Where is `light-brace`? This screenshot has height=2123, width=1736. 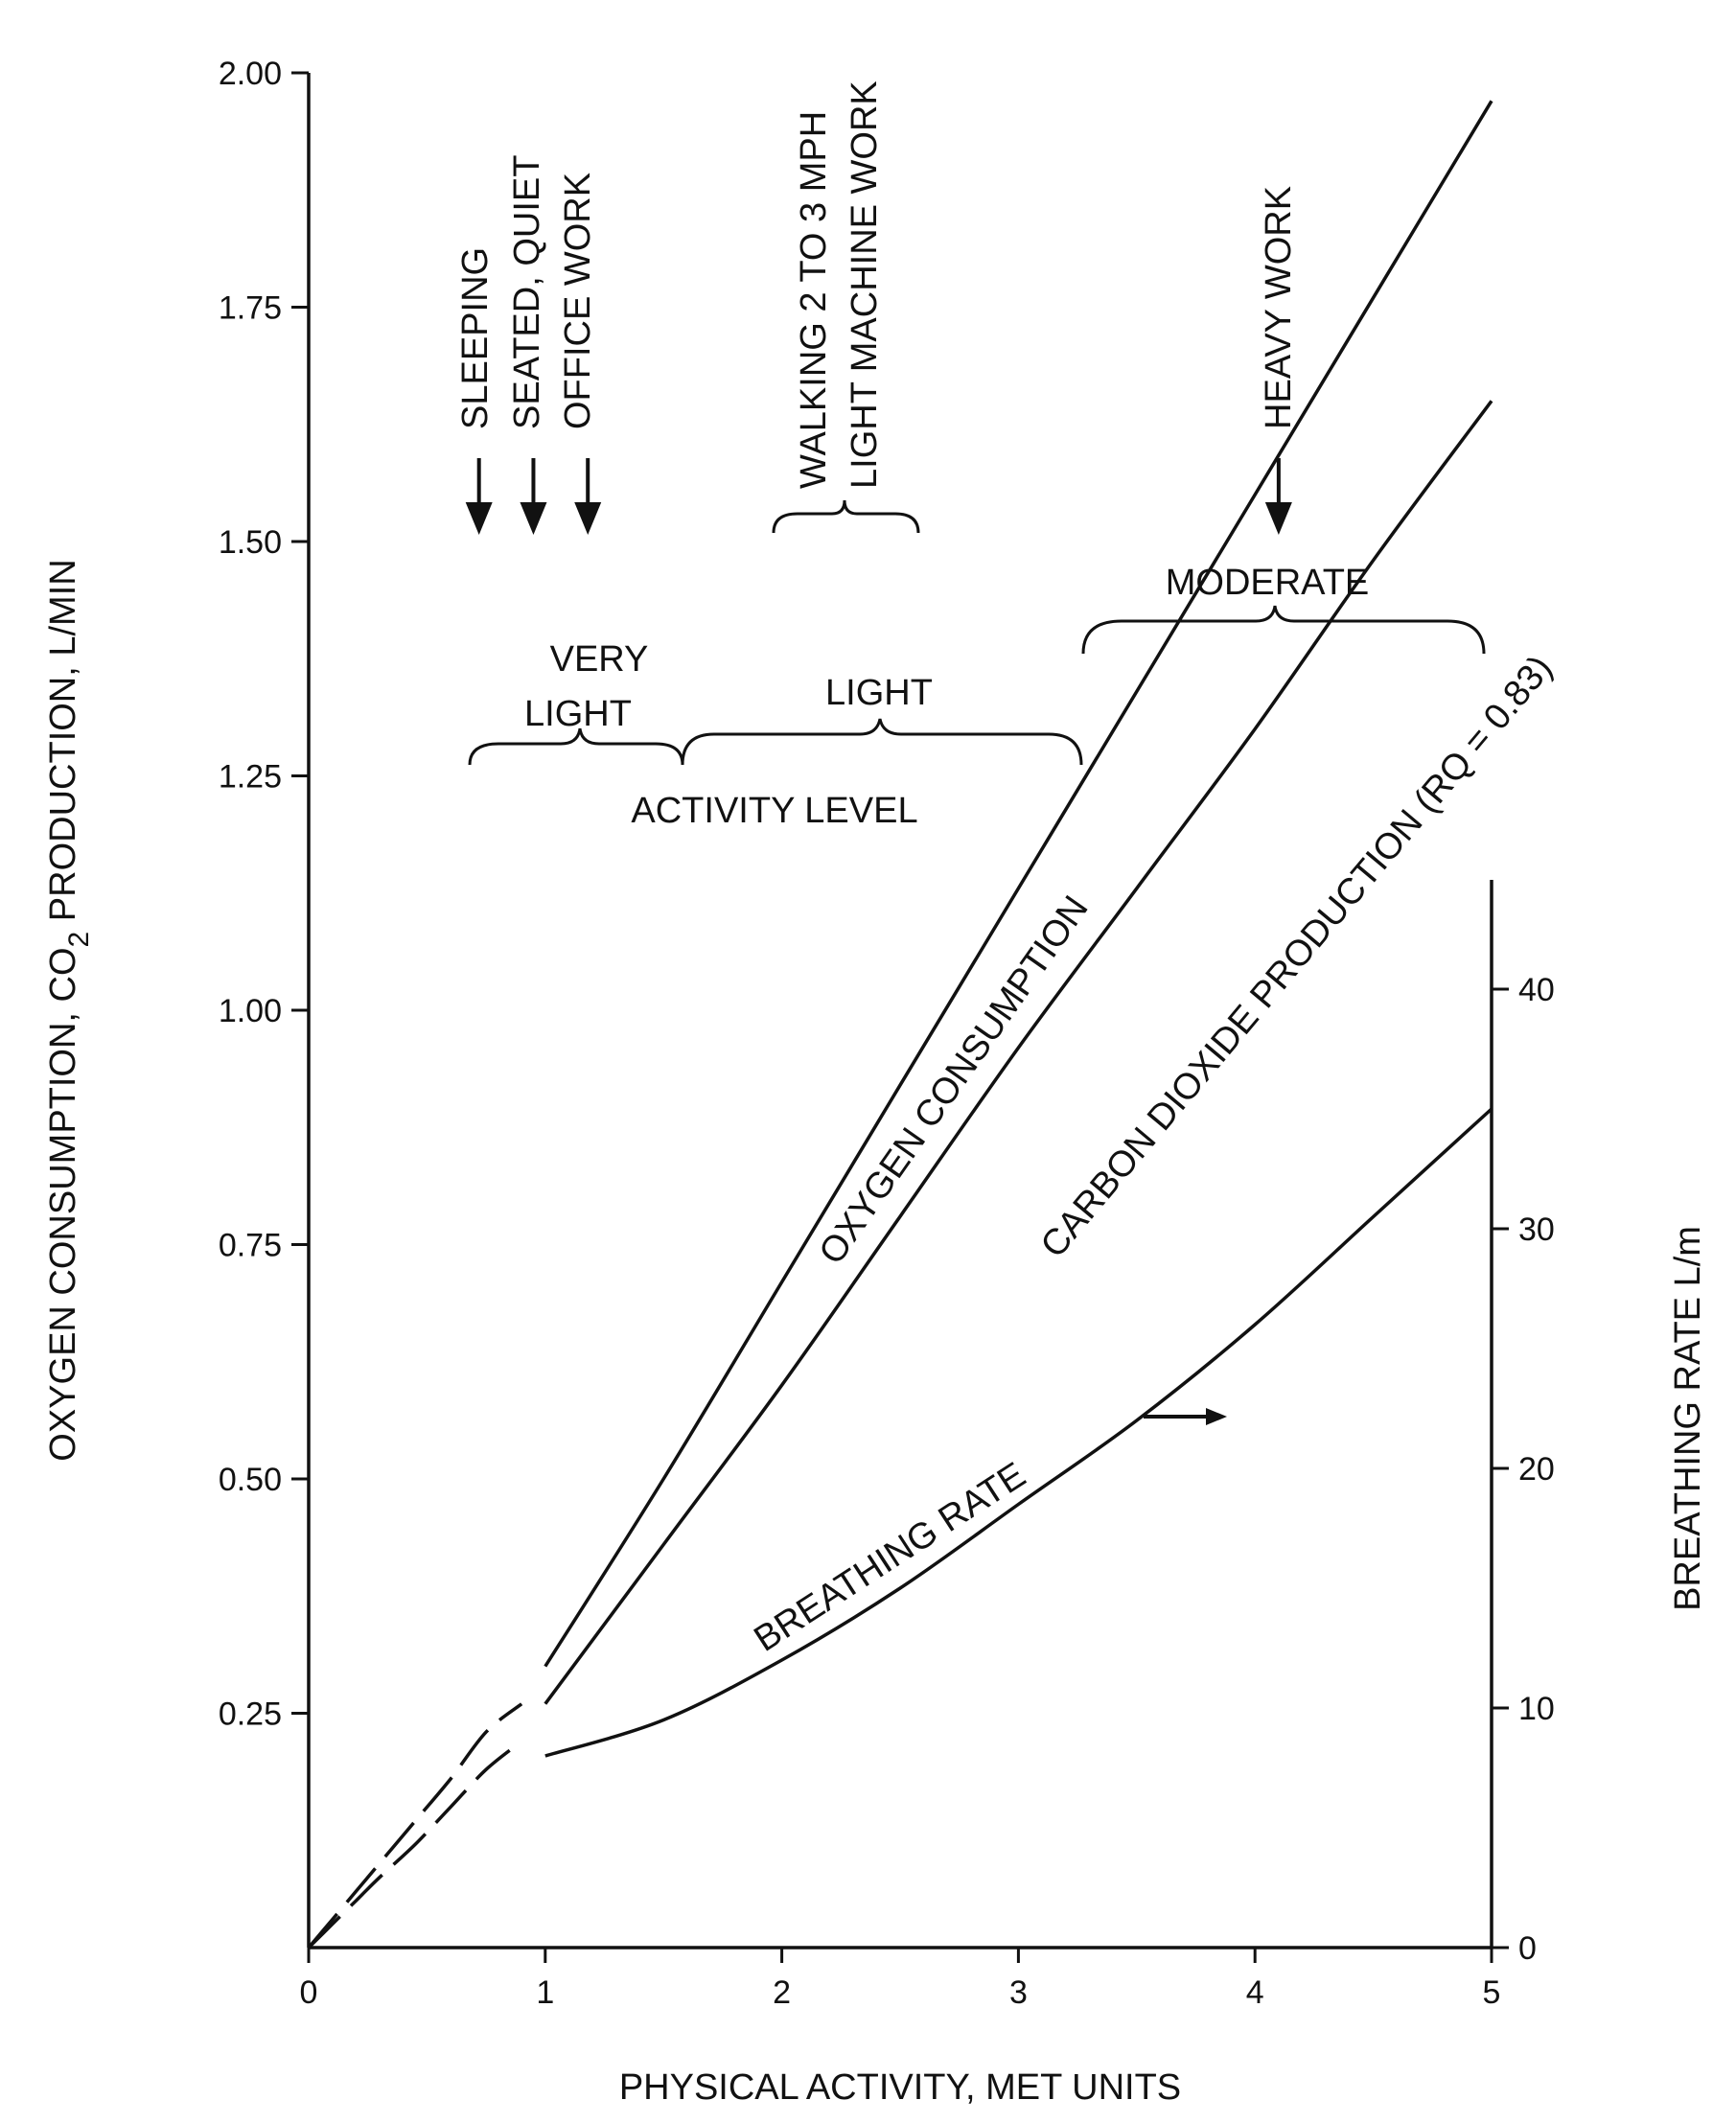
light-brace is located at coordinates (882, 742).